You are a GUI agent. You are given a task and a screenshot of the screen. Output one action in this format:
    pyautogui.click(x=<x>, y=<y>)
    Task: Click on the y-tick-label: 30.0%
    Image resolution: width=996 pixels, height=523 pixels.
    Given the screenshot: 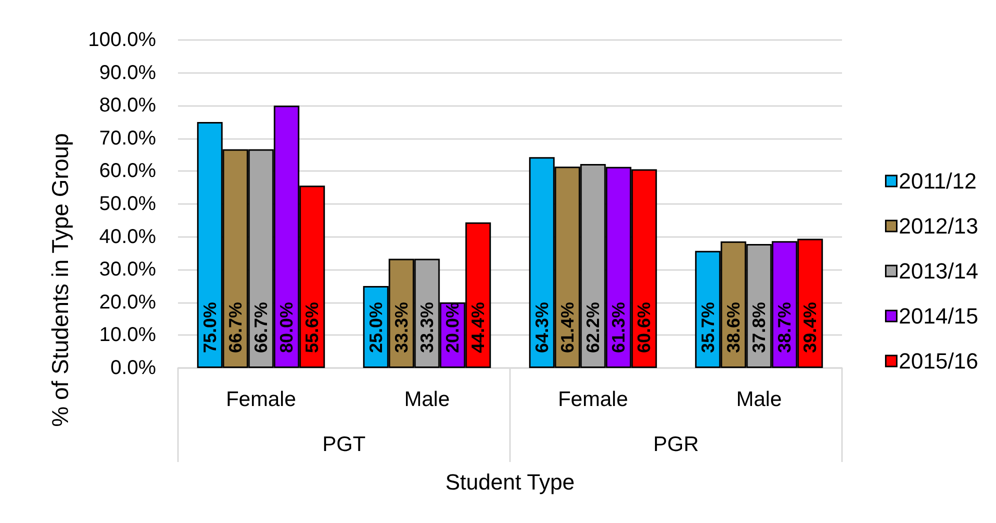 What is the action you would take?
    pyautogui.click(x=127, y=269)
    